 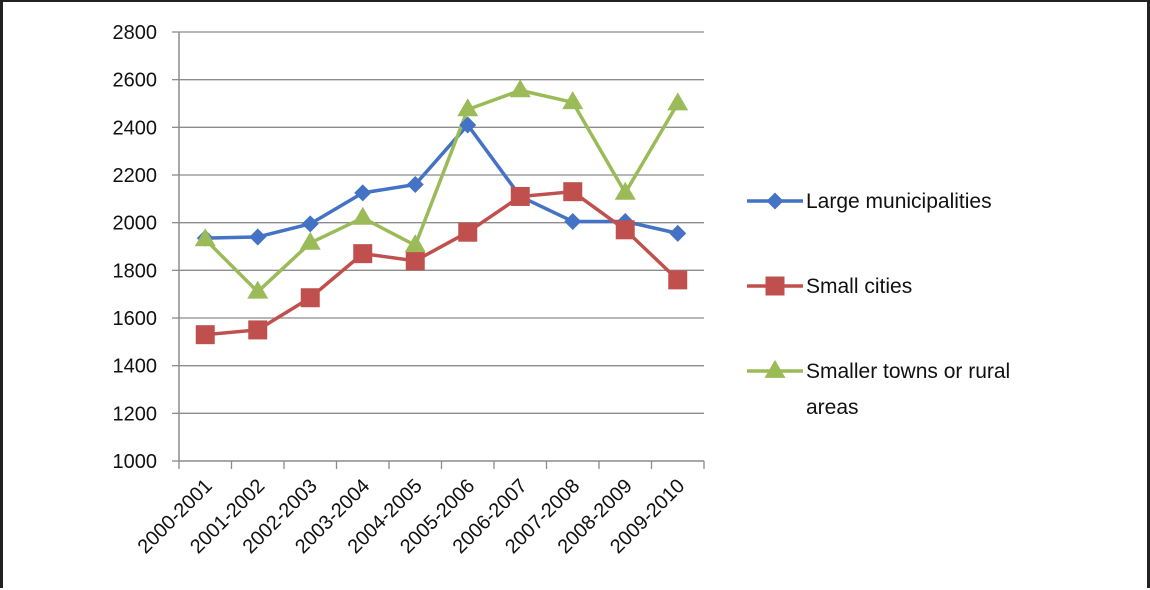 I want to click on y-tick-label: 1800, so click(x=135, y=271).